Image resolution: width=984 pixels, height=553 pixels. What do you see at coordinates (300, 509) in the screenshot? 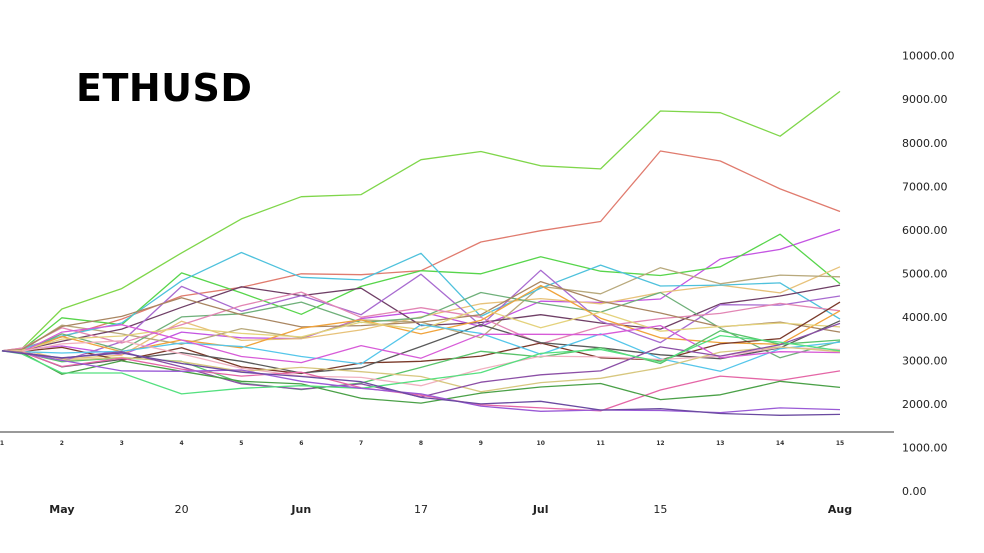
I see `x-date-label: Jun` at bounding box center [300, 509].